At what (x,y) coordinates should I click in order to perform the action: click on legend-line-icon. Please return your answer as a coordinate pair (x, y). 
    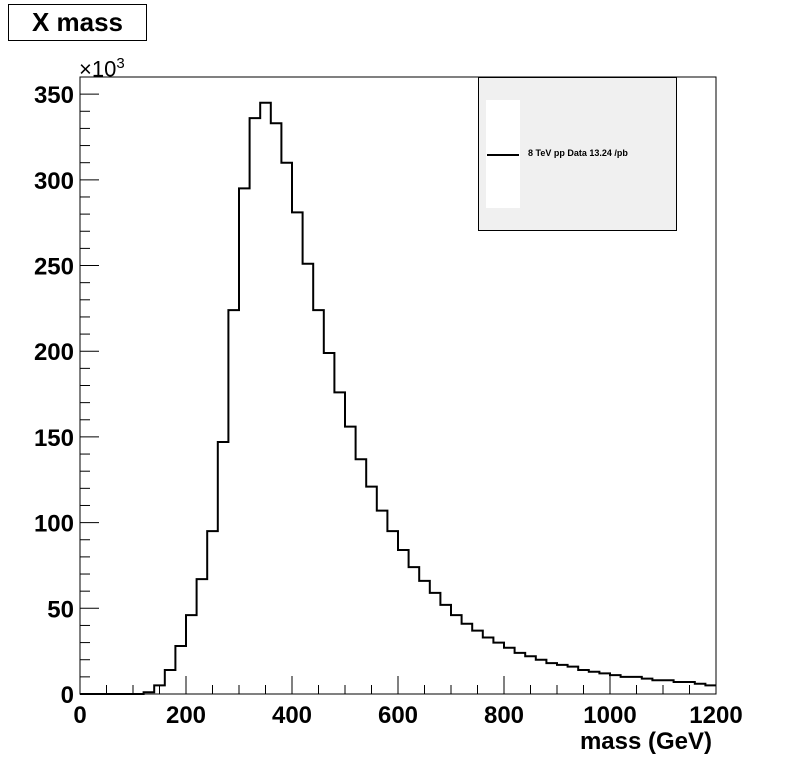
    Looking at the image, I should click on (503, 155).